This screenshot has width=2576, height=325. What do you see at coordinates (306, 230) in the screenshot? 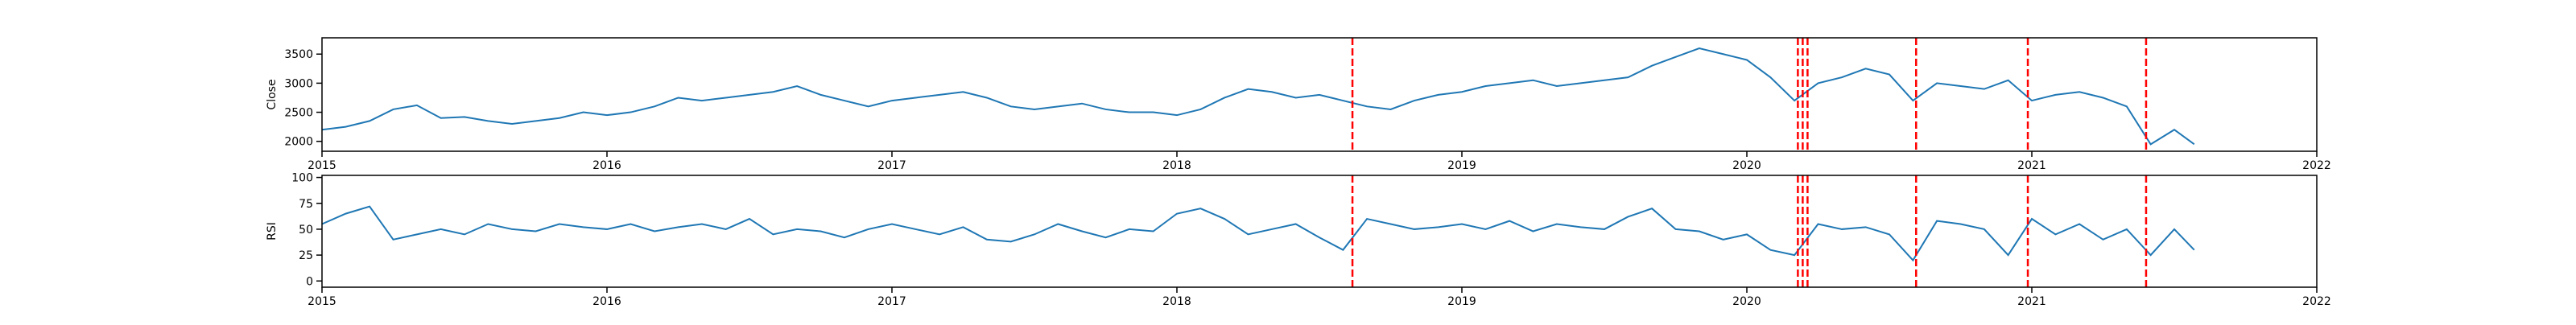
I see `y-tick-label: 50` at bounding box center [306, 230].